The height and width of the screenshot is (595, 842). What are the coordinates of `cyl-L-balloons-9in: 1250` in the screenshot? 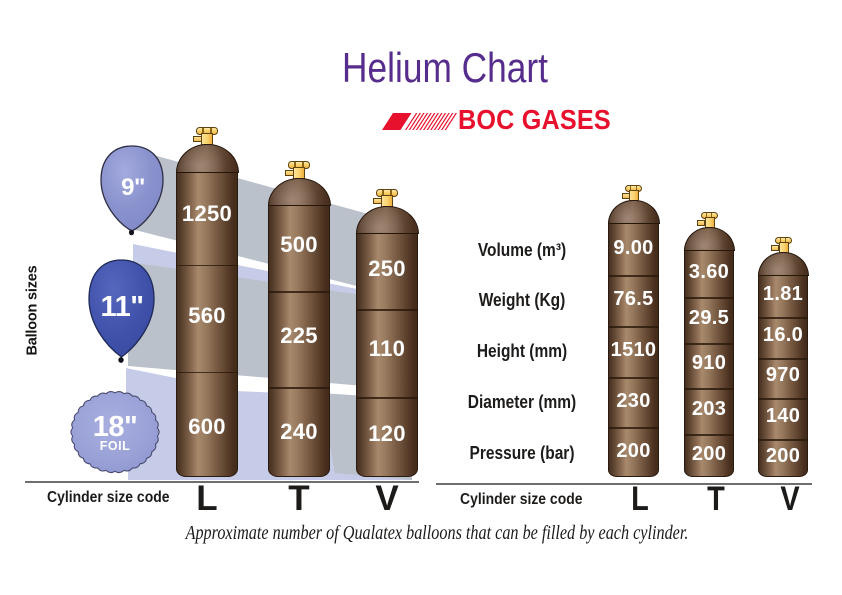 It's located at (207, 213).